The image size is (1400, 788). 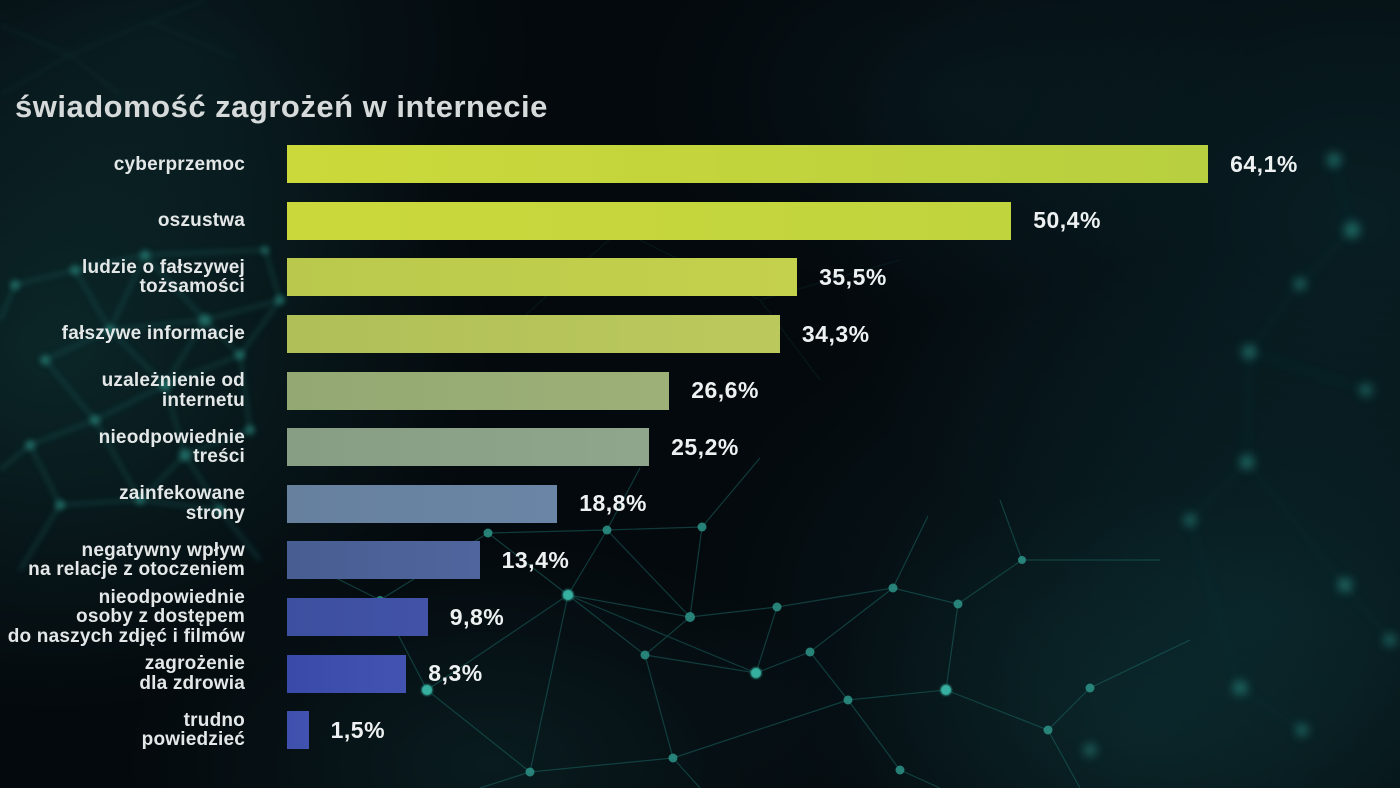 I want to click on category-label: ludzie o fałszywej tożsamości, so click(x=163, y=277).